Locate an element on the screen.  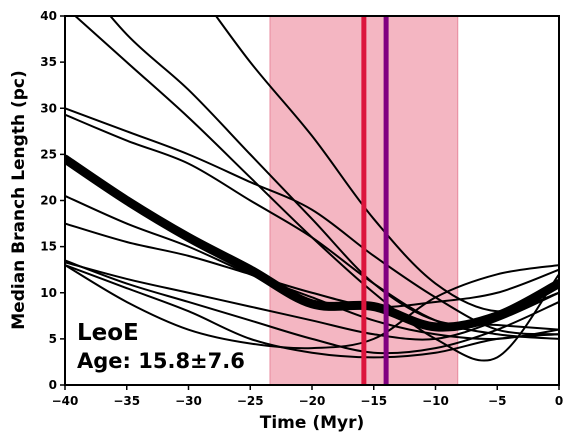
x-tick-label: −15 is located at coordinates (373, 401).